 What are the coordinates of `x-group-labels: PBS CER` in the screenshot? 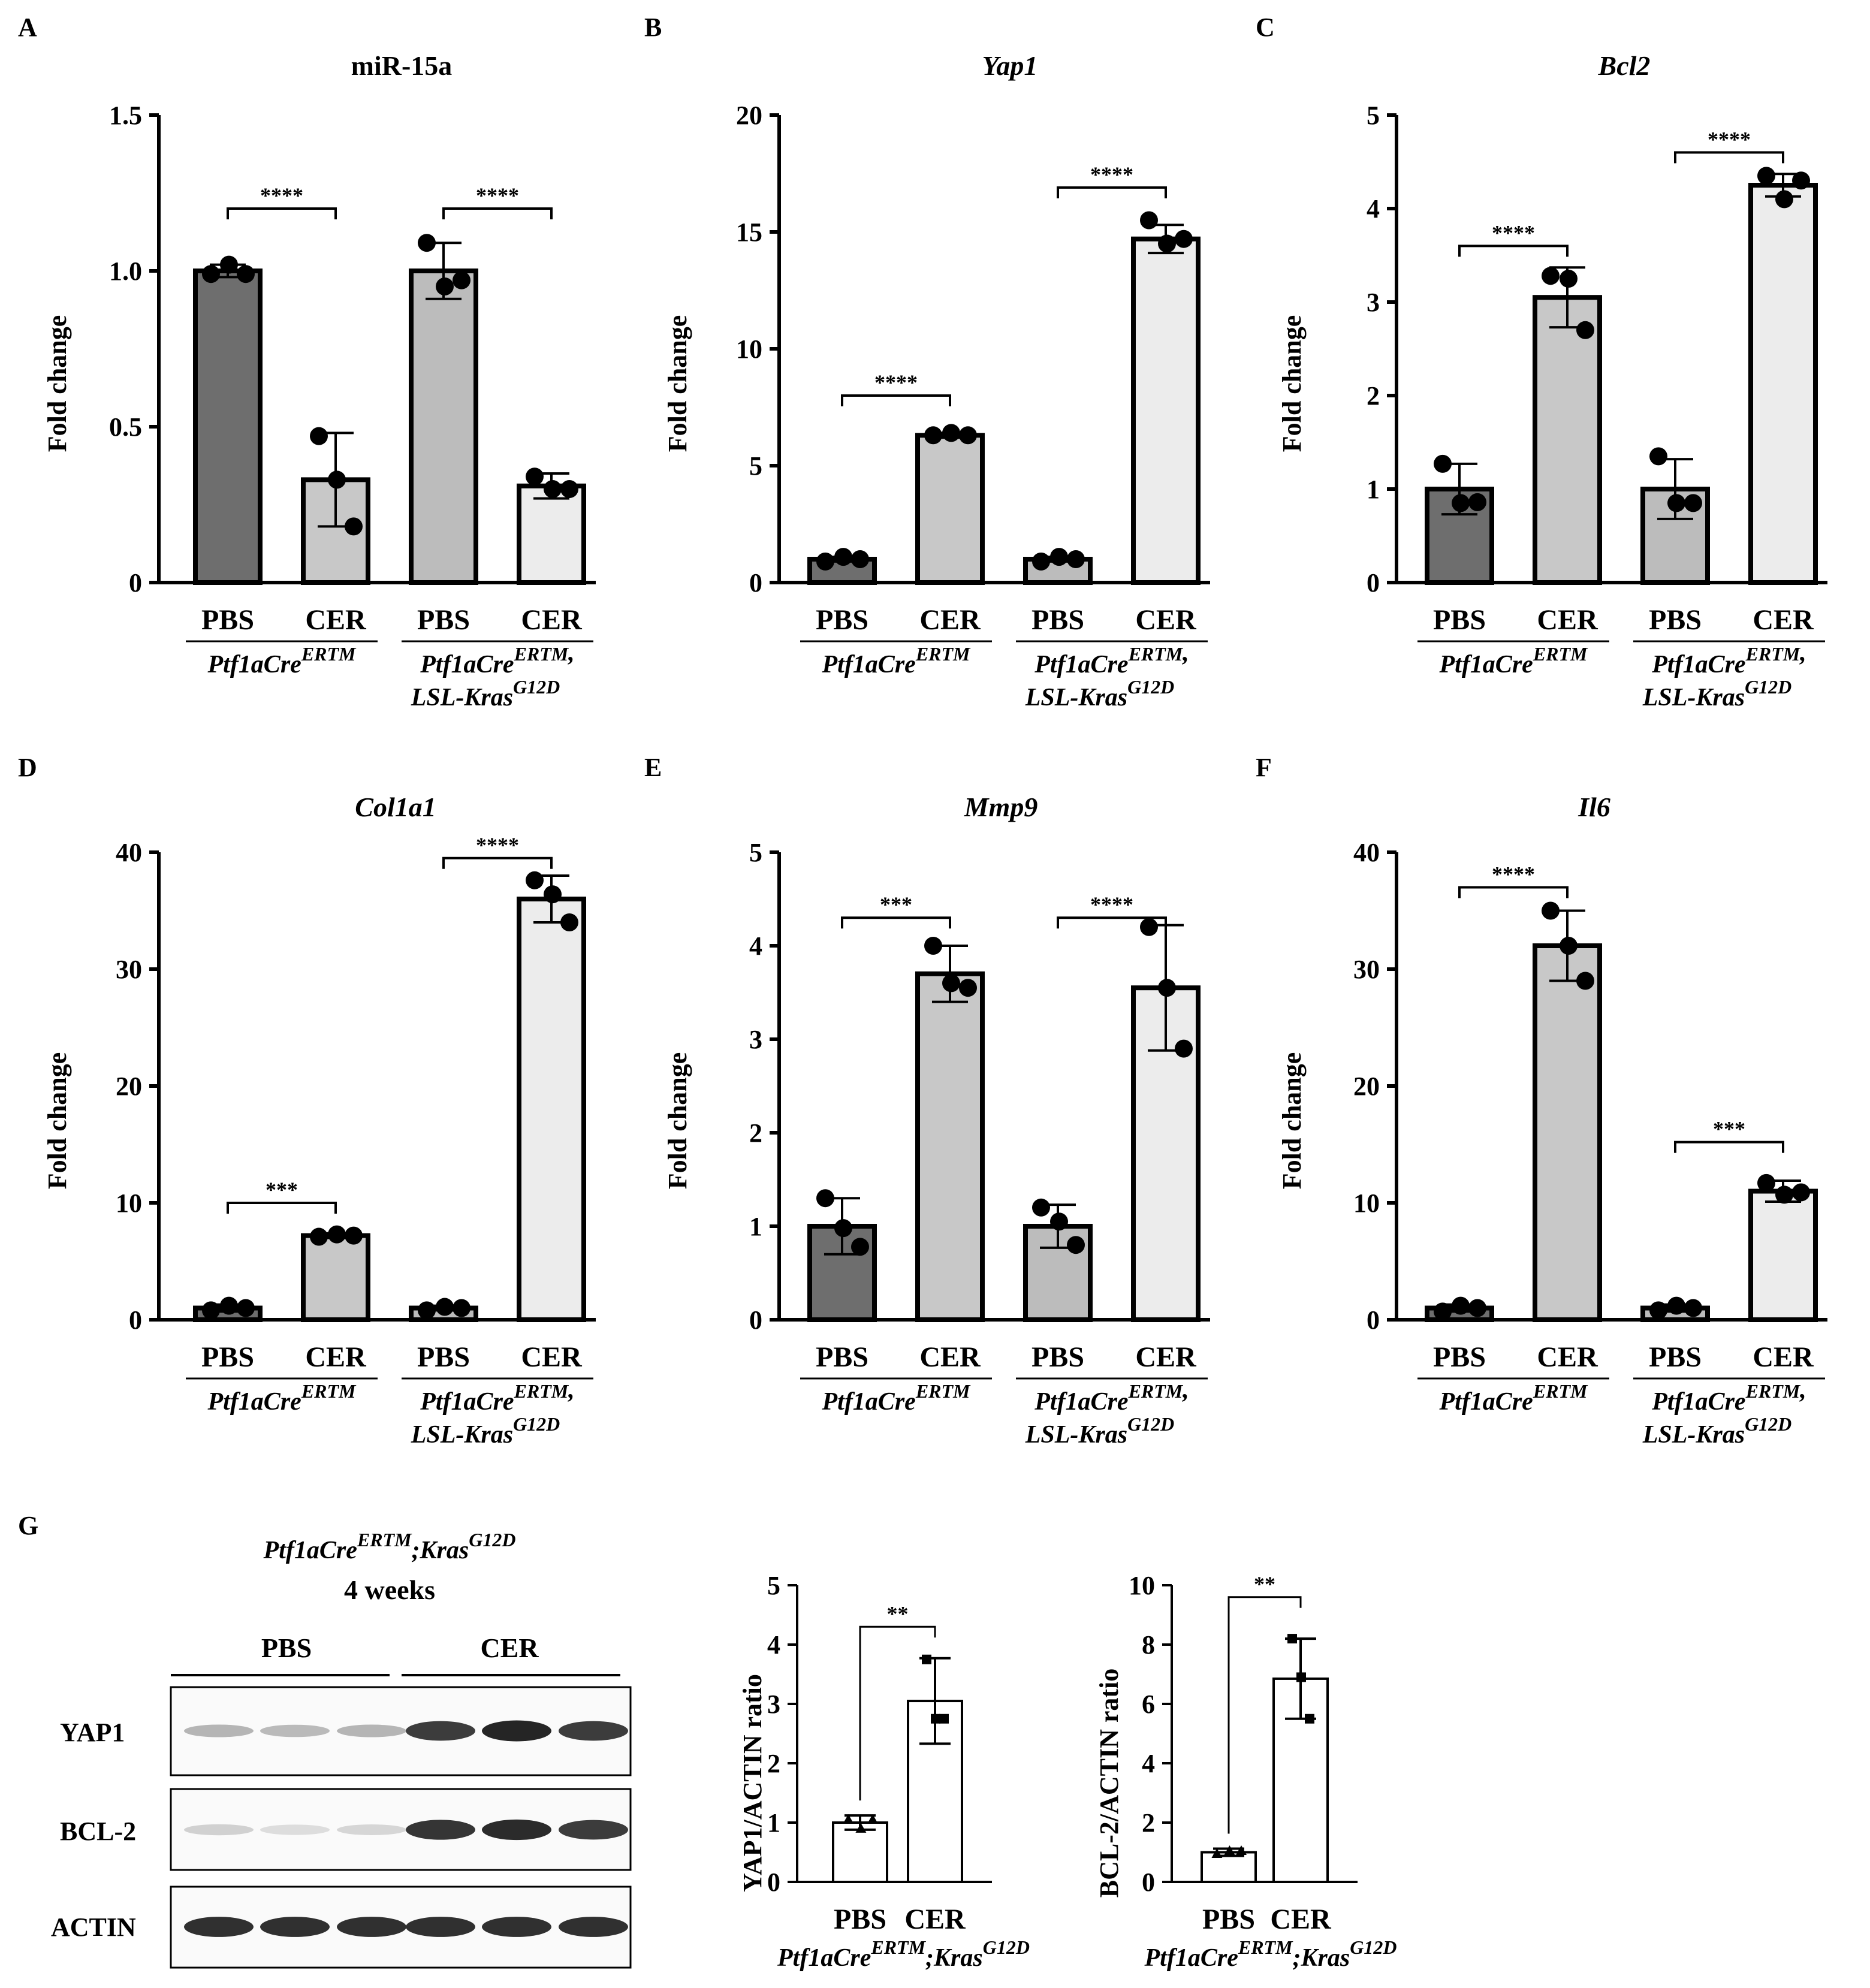 It's located at (1267, 1919).